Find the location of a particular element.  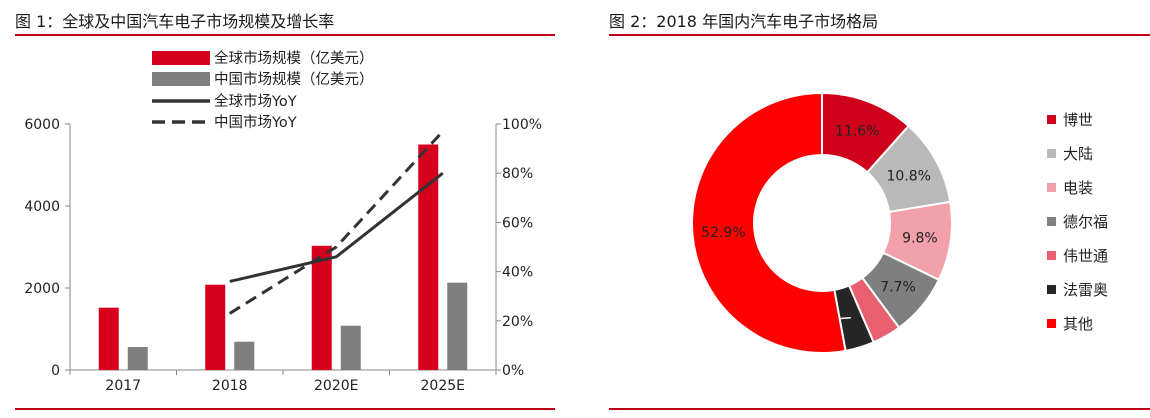

series-line-china-yoy is located at coordinates (336, 222).